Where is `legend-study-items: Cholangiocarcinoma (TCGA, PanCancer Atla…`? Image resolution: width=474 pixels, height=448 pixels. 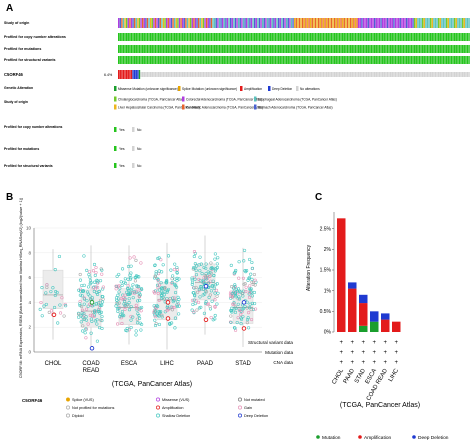 legend-study-items: Cholangiocarcinoma (TCGA, PanCancer Atla… is located at coordinates (225, 103).